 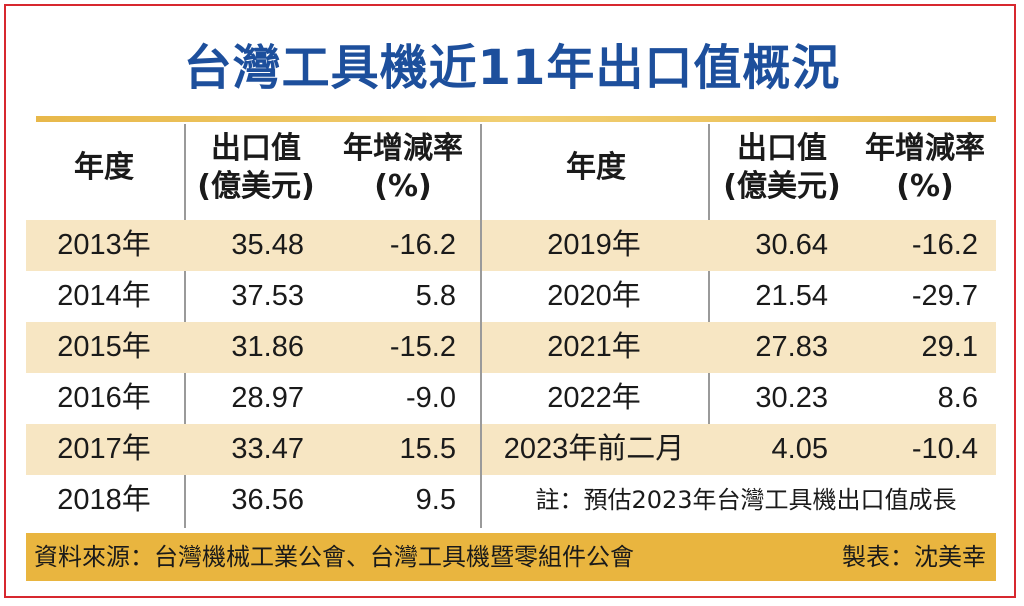 What do you see at coordinates (422, 347) in the screenshot?
I see `rate-cell: -15.2` at bounding box center [422, 347].